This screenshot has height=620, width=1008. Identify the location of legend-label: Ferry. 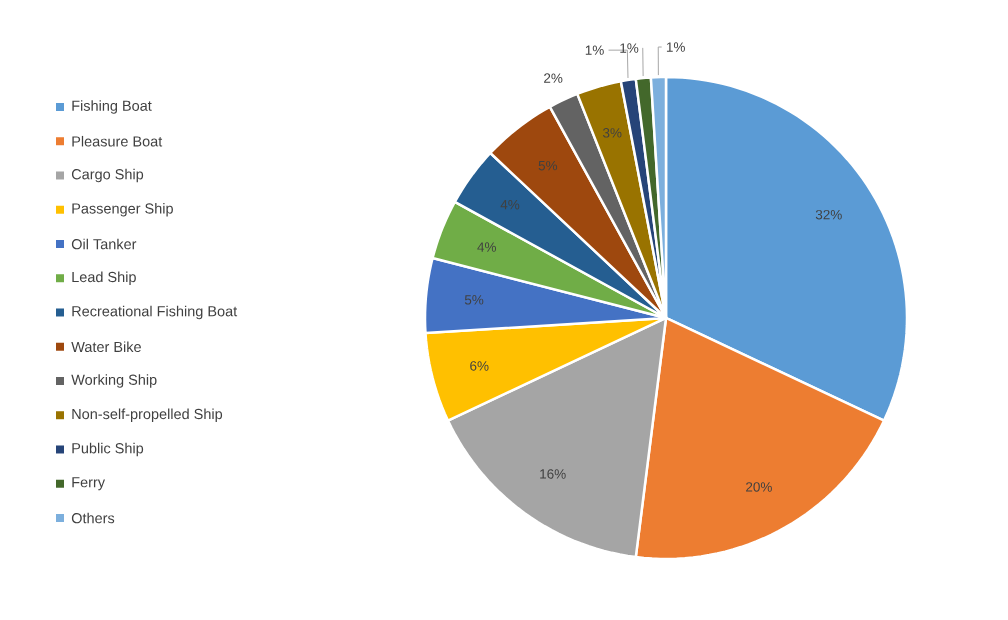
(88, 484).